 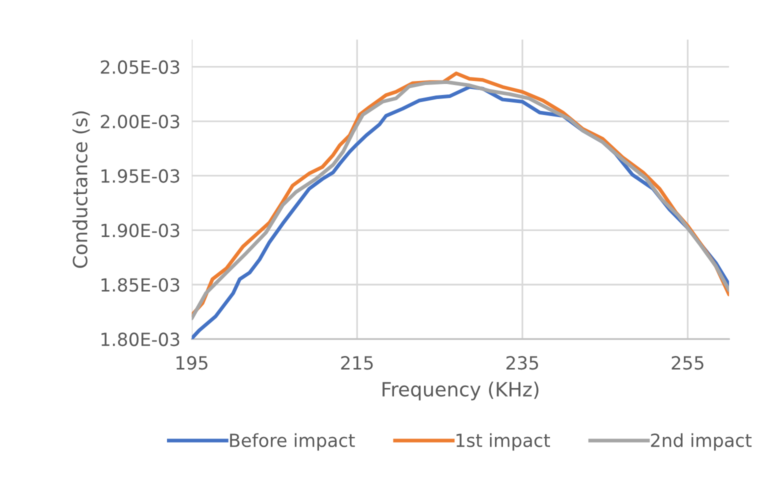 I want to click on x-axis-title: Frequency (KHz), so click(x=460, y=391).